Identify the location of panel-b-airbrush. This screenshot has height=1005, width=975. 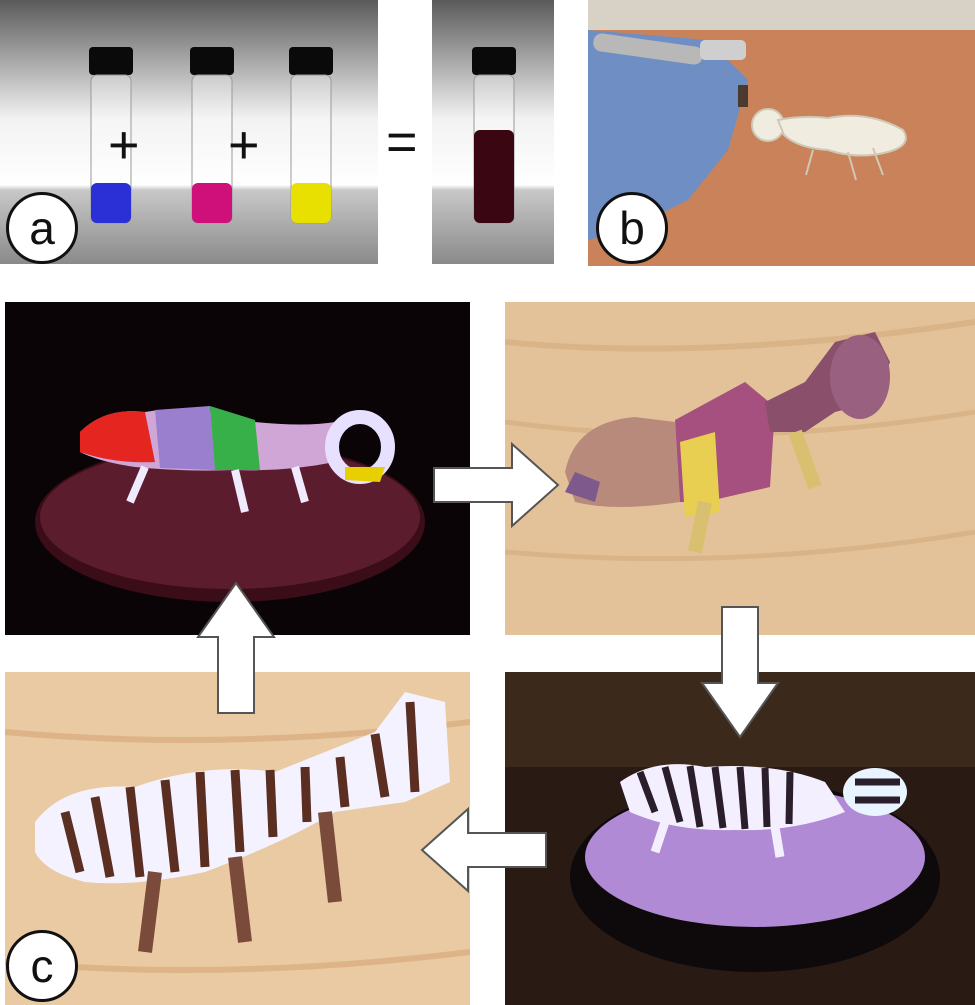
(781, 133).